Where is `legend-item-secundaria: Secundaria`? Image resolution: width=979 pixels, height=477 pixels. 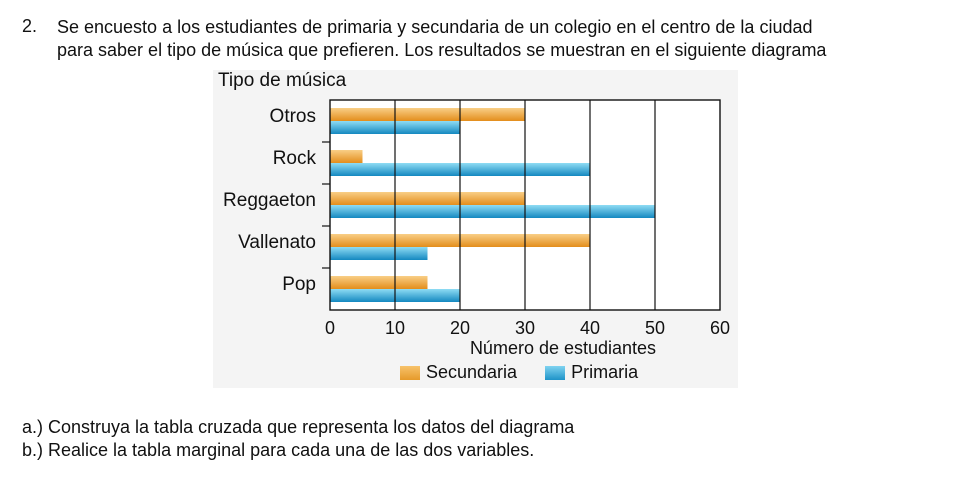
legend-item-secundaria: Secundaria is located at coordinates (458, 372).